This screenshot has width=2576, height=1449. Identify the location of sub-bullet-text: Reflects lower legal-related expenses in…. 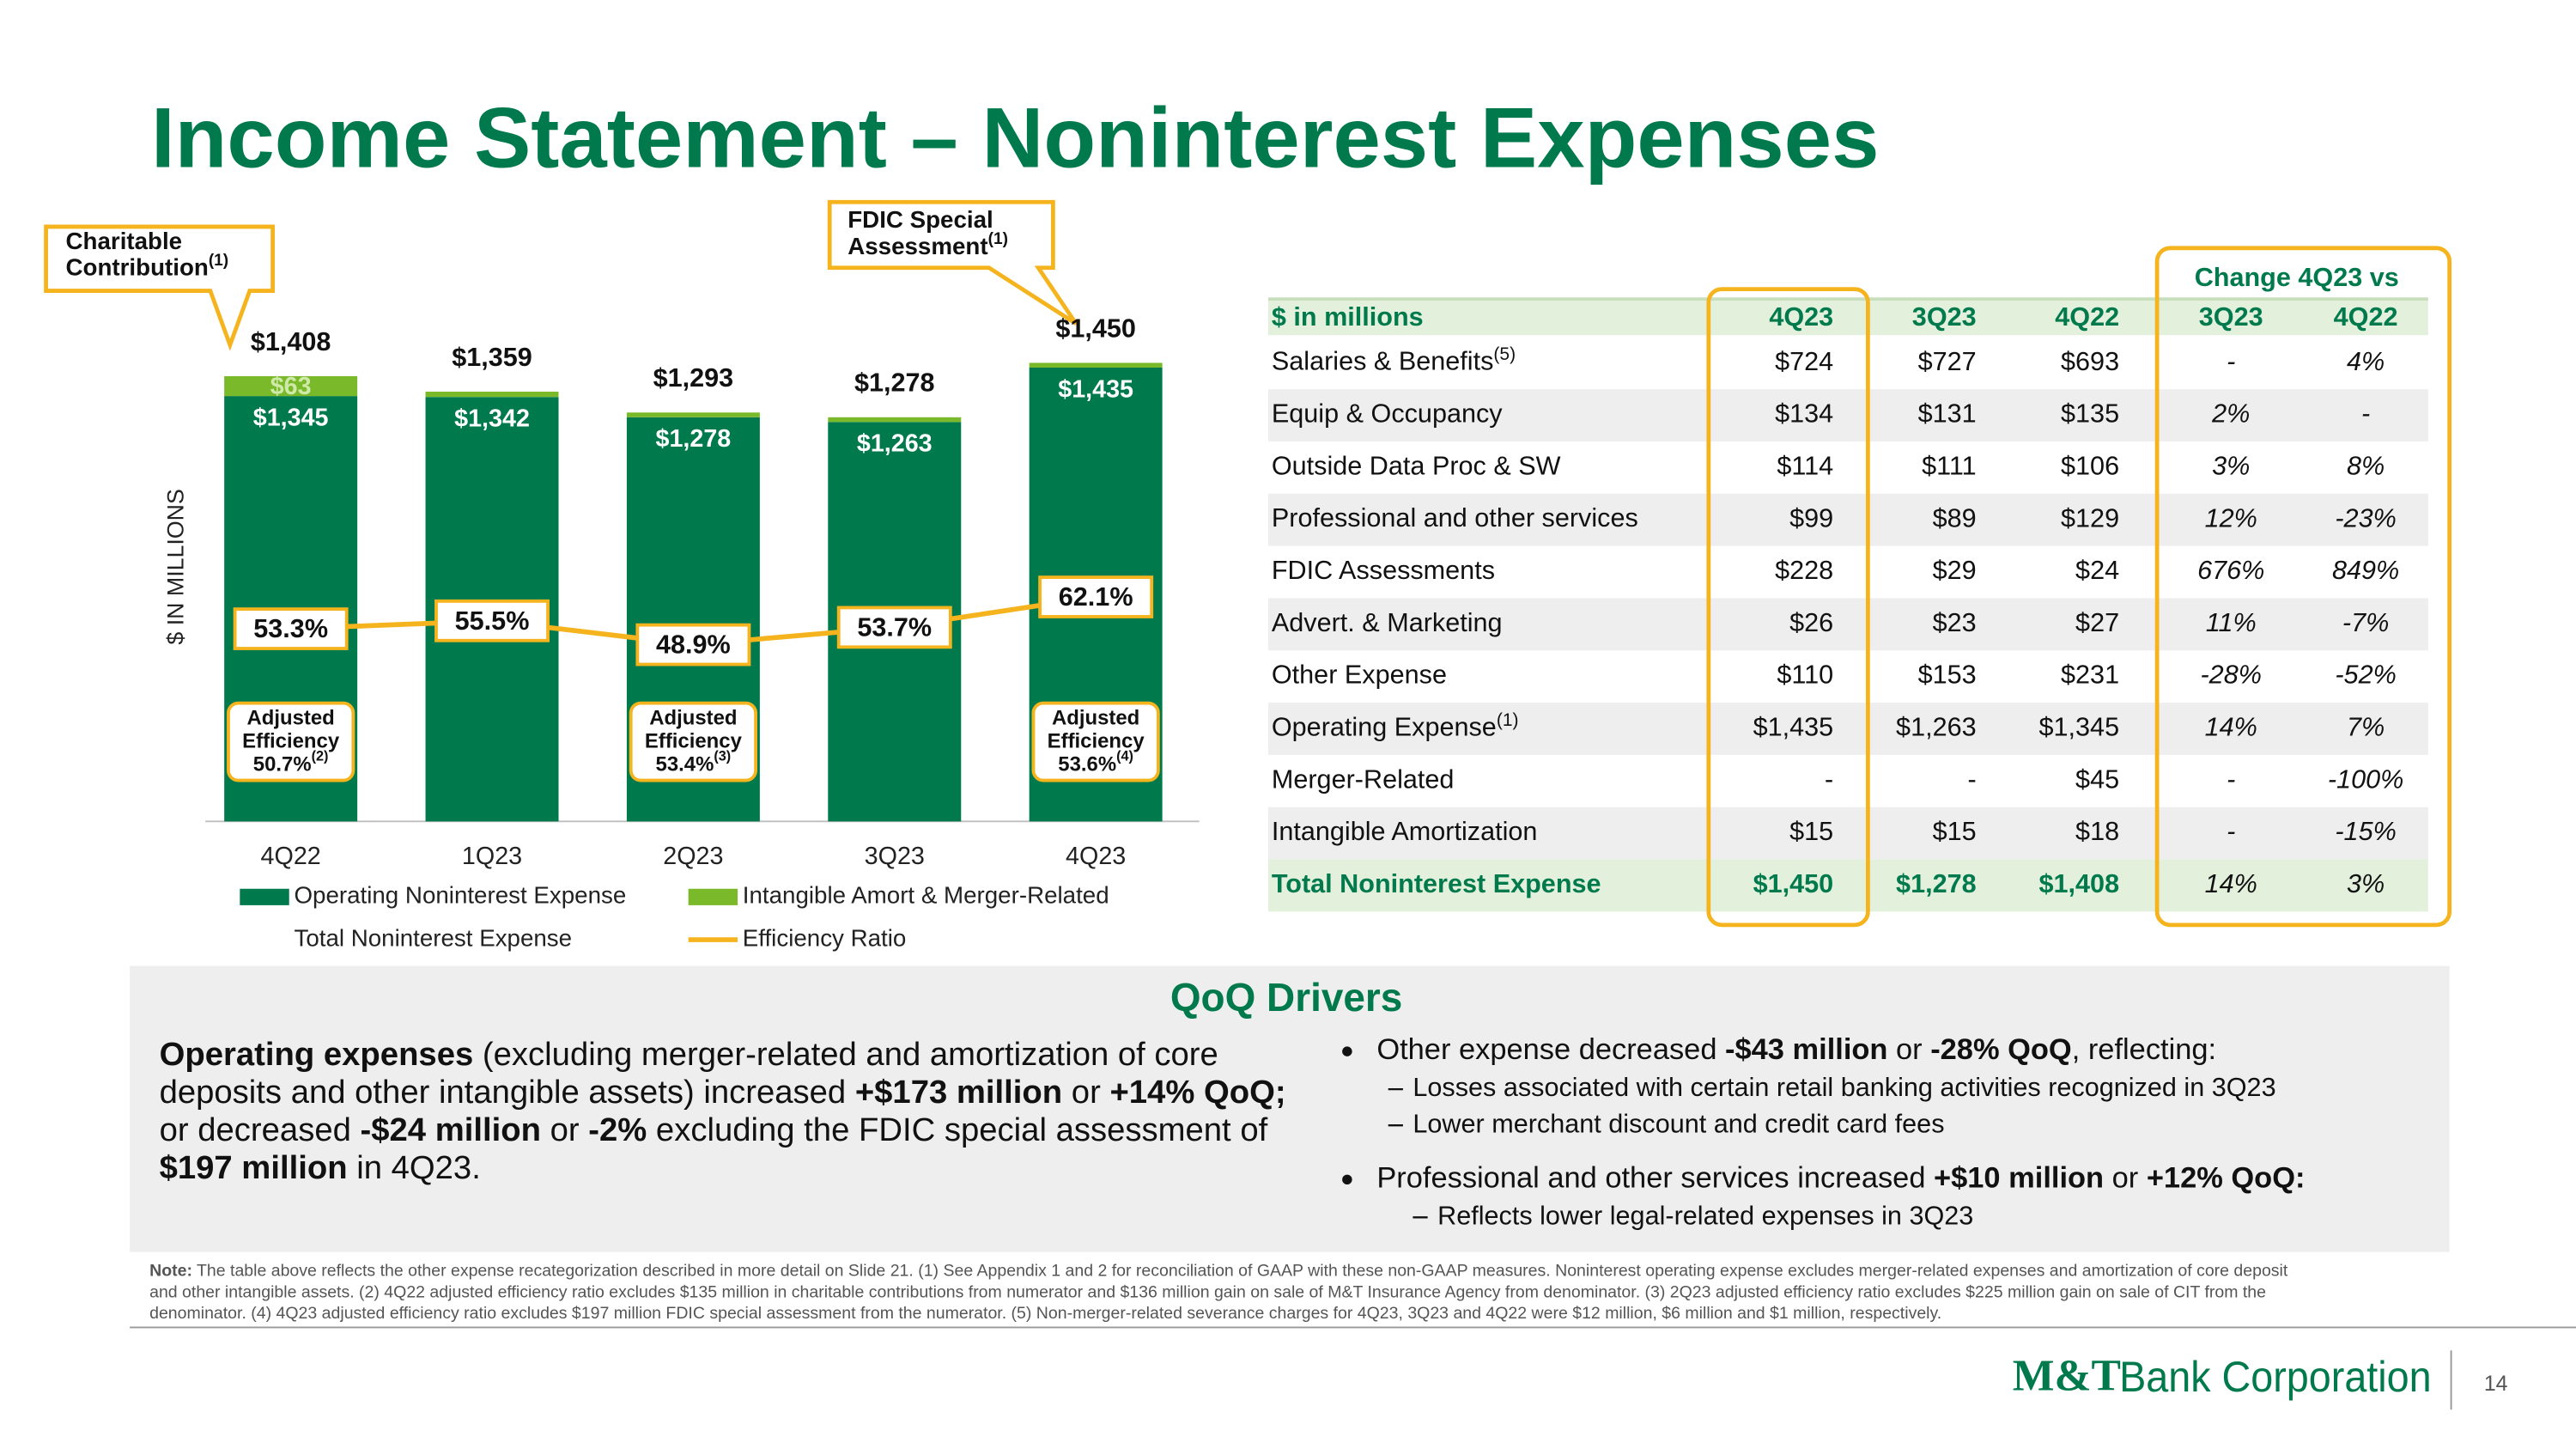
(1705, 1215).